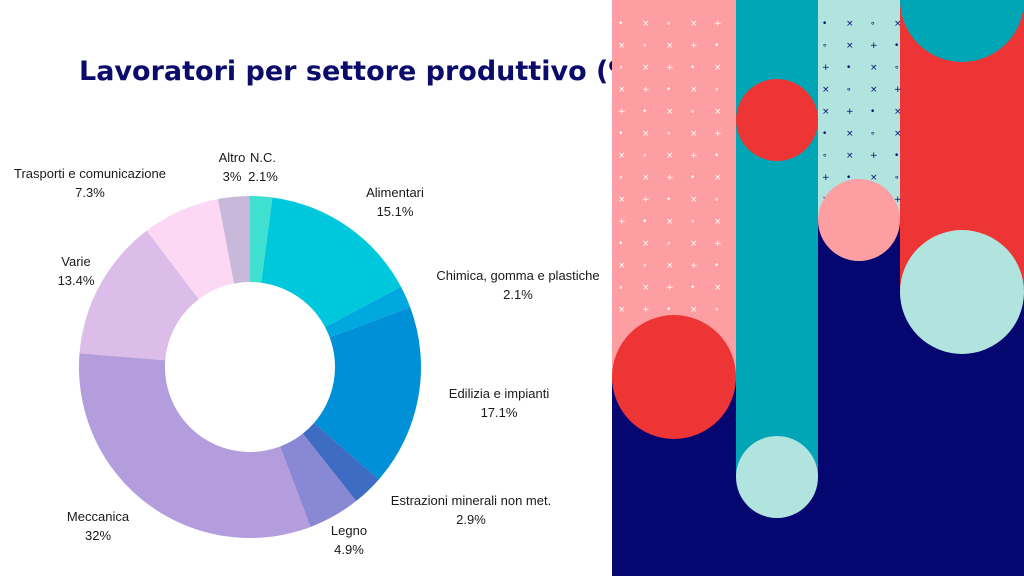  I want to click on slice-label-trasporti-e-comunicazione: Trasporti e comunicazione, so click(90, 173).